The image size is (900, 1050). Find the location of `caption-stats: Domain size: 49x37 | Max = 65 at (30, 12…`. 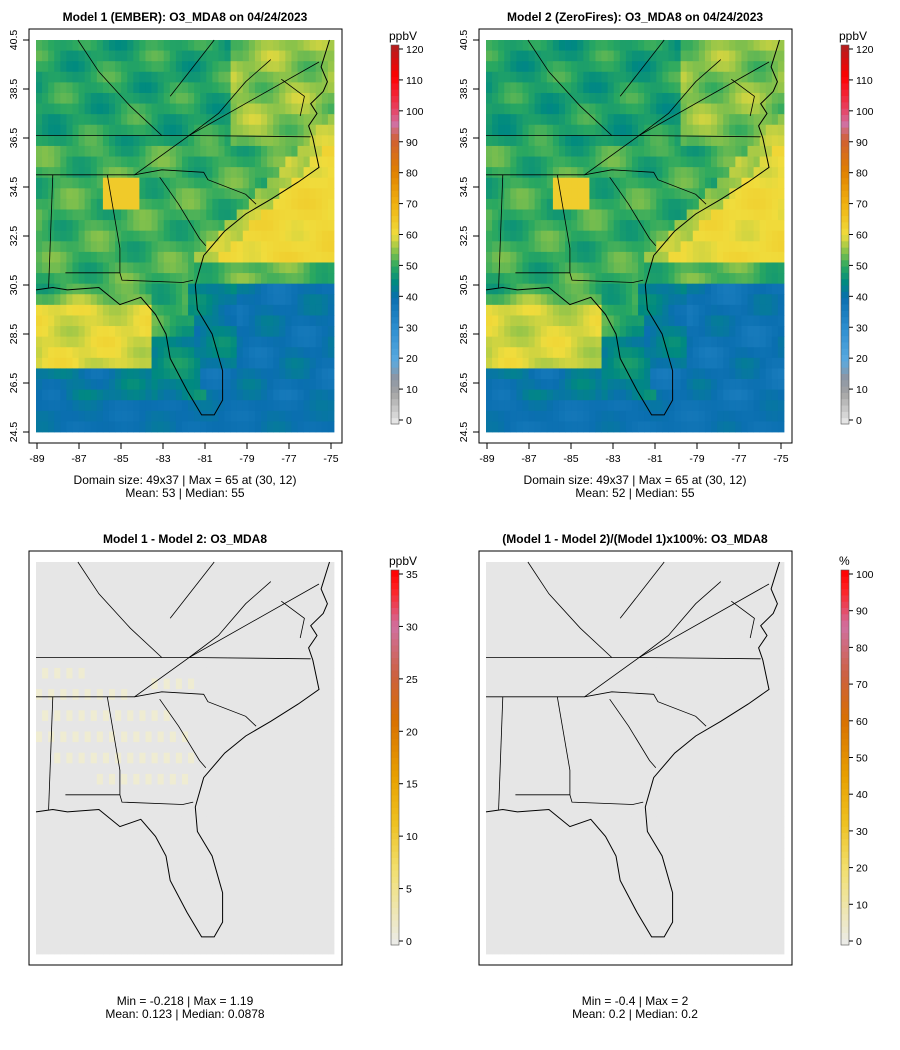

caption-stats: Domain size: 49x37 | Max = 65 at (30, 12… is located at coordinates (635, 480).